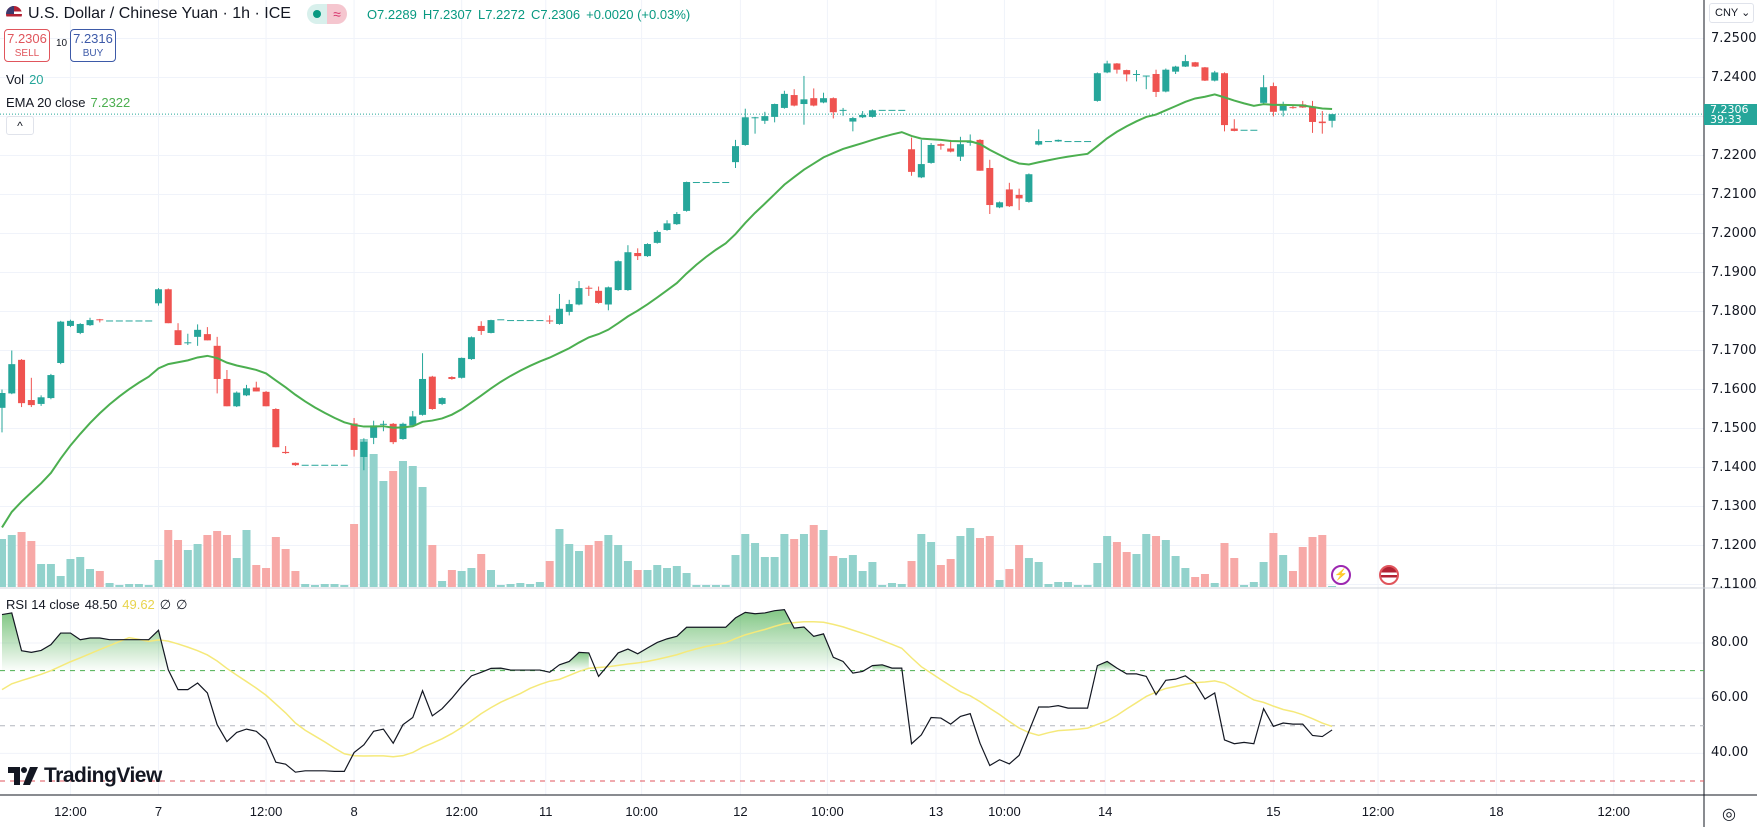  What do you see at coordinates (1341, 575) in the screenshot?
I see `lightning-icon: ⚡` at bounding box center [1341, 575].